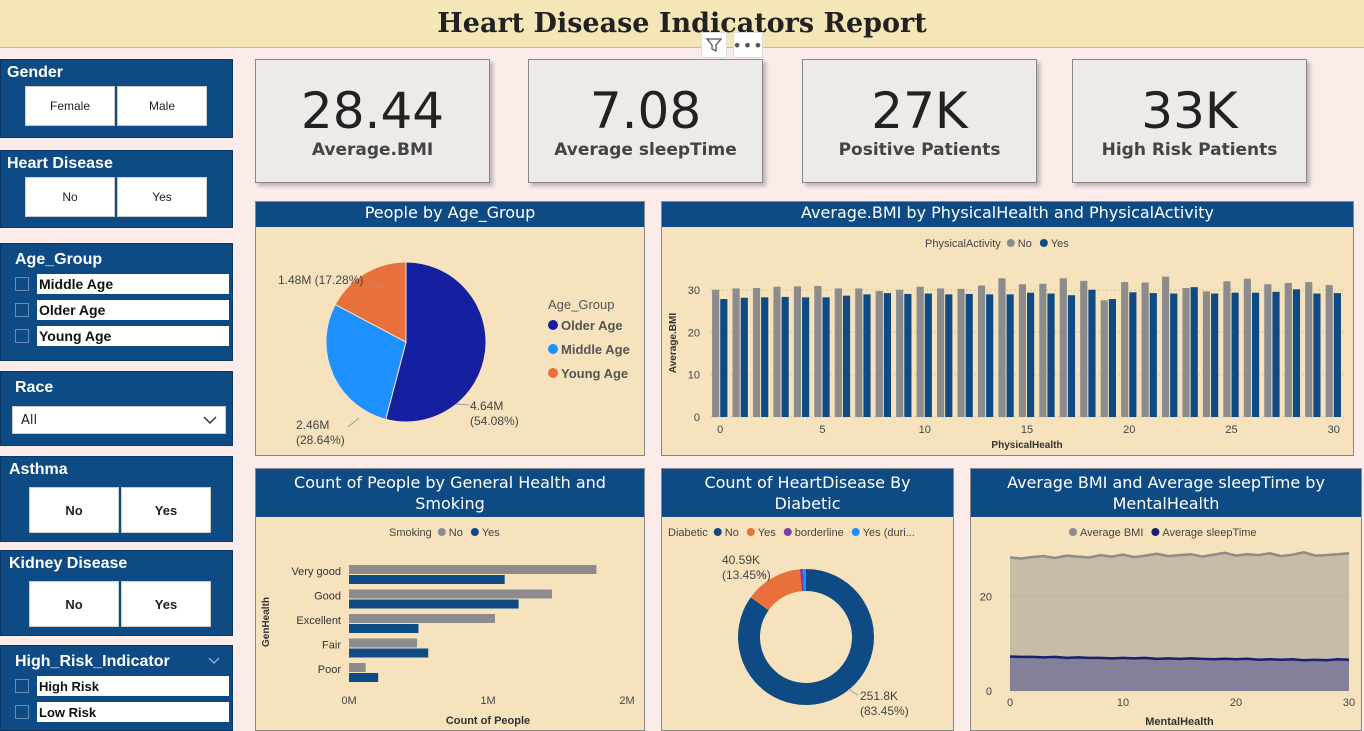  I want to click on bar-no-fair, so click(383, 643).